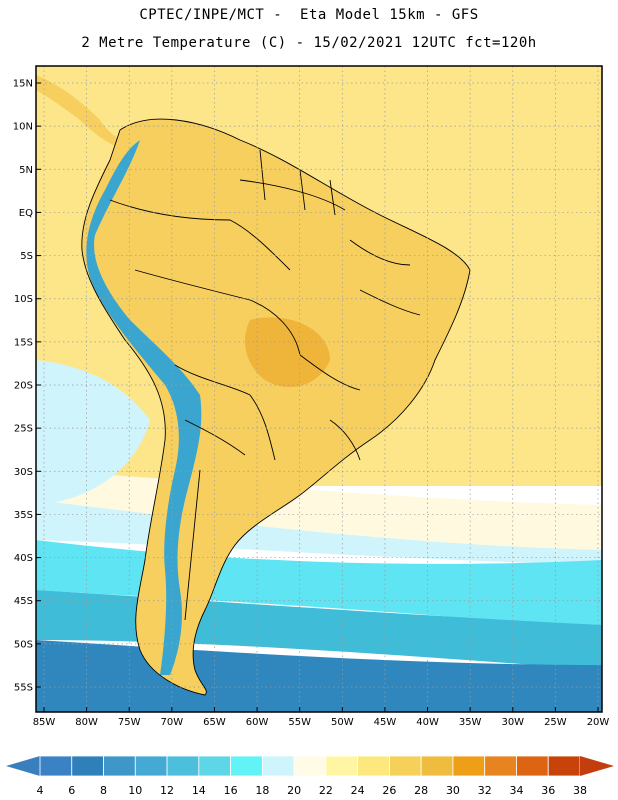 The height and width of the screenshot is (800, 618). I want to click on lon-label: 60W, so click(257, 722).